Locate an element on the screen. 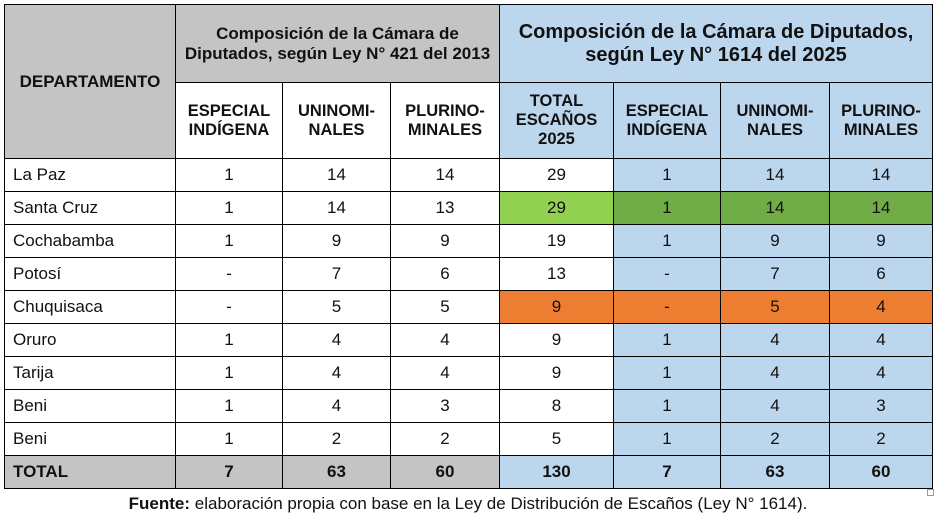 This screenshot has width=936, height=521. table-row: Beni 1 4 3 8 1 4 3 is located at coordinates (468, 406).